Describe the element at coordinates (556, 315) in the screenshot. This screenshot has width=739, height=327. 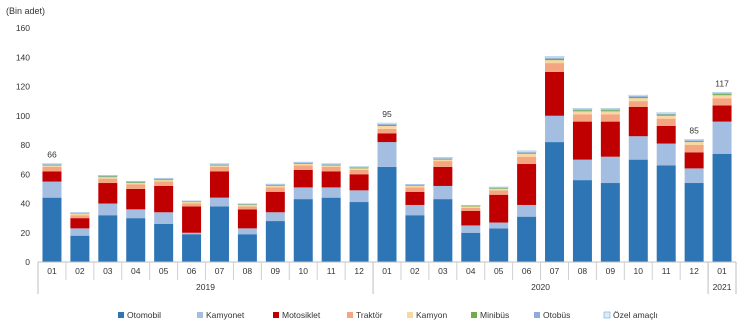
I see `legend-label: Otobüs` at that location.